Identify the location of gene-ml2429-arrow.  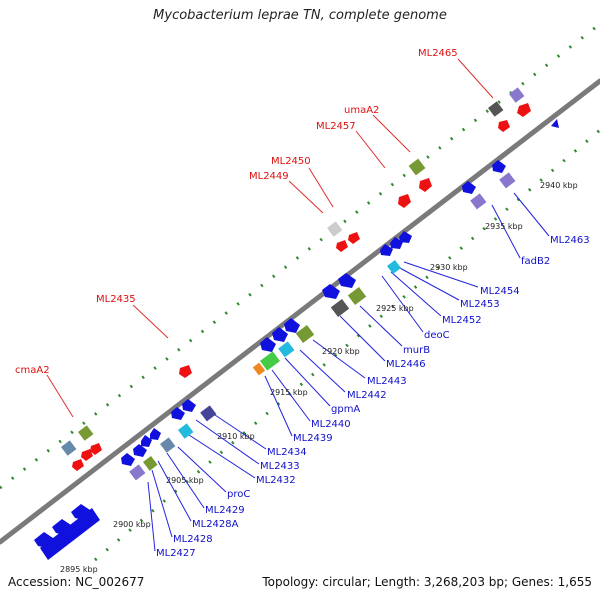
(146, 441).